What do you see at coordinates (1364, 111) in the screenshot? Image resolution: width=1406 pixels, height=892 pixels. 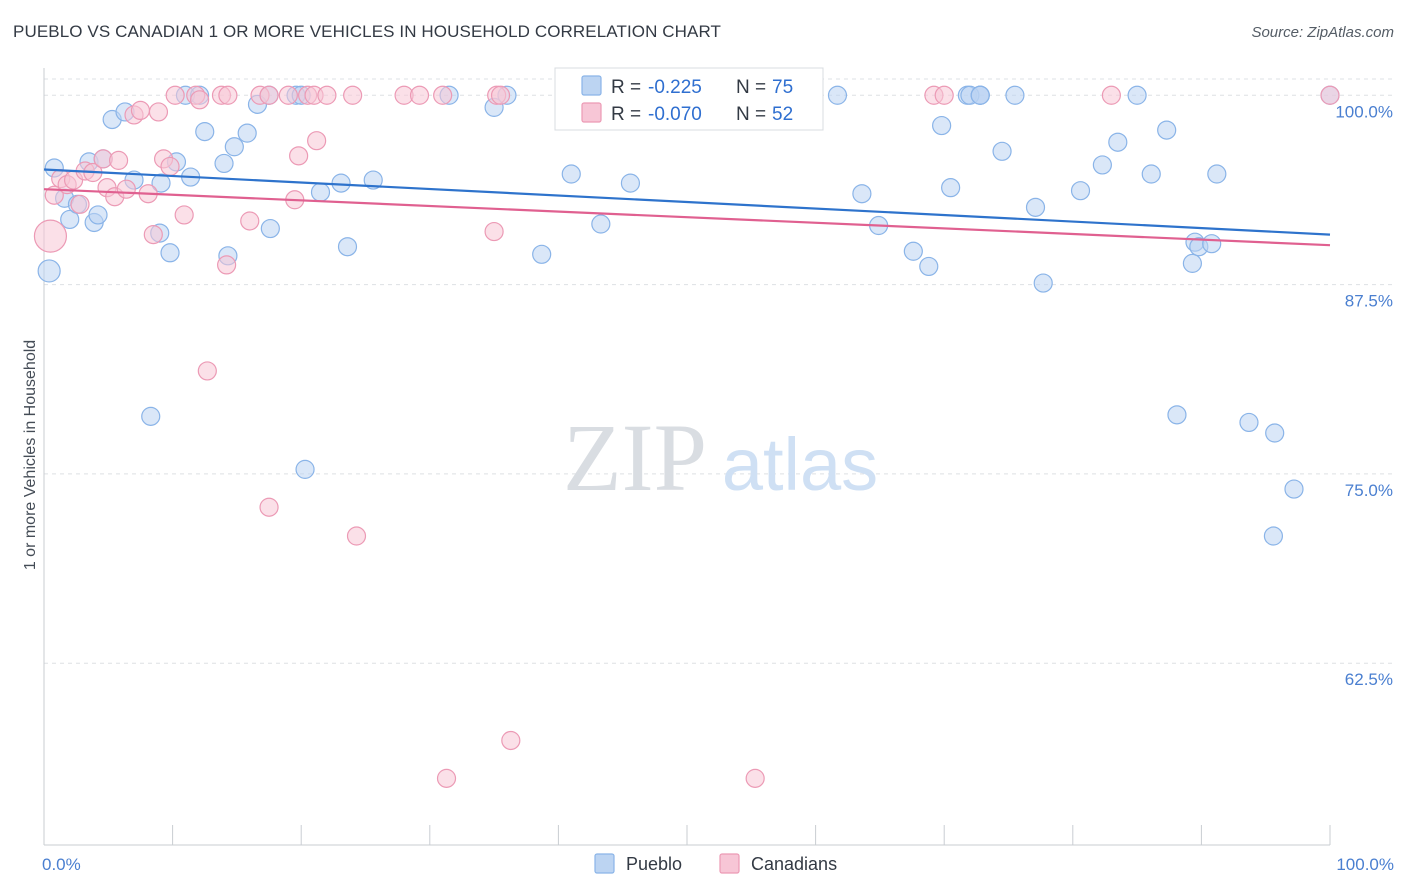 I see `y-tick-label-0: 100.0%` at bounding box center [1364, 111].